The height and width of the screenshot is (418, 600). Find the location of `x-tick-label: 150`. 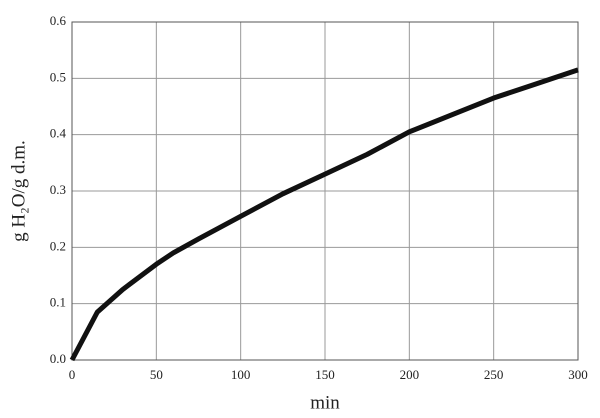

x-tick-label: 150 is located at coordinates (325, 374).